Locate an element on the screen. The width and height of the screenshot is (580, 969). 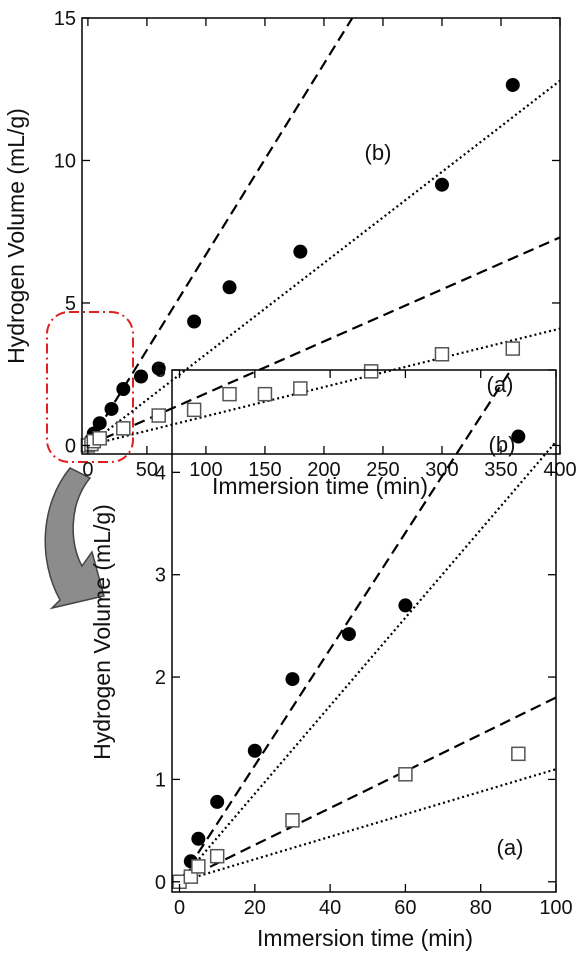
x-tick-label: 250 is located at coordinates (382, 470).